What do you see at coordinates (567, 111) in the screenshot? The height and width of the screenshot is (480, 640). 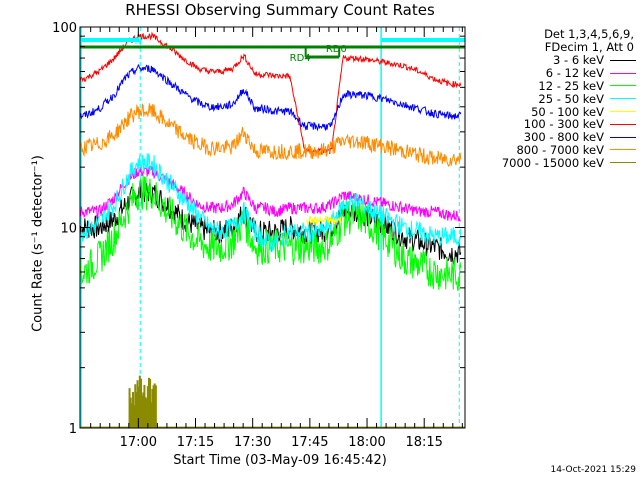 I see `legend-label: 50 - 100 keV` at bounding box center [567, 111].